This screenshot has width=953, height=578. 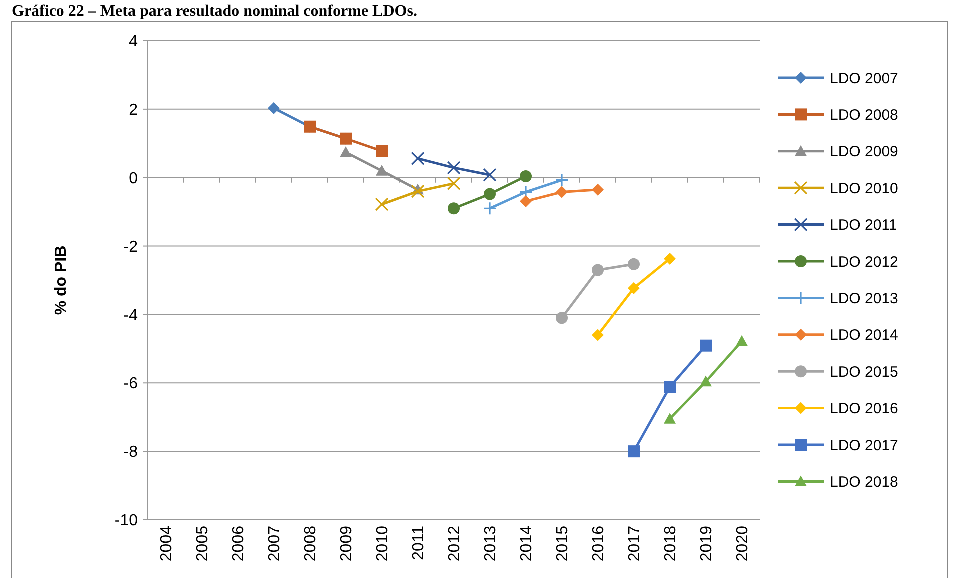 What do you see at coordinates (864, 225) in the screenshot?
I see `legend-label: LDO 2011` at bounding box center [864, 225].